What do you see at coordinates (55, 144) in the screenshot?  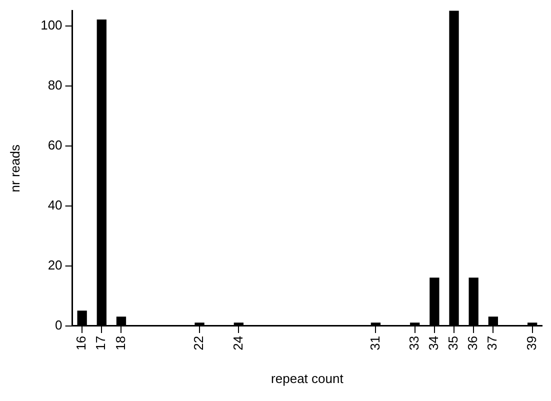 I see `y-tick-label: 60` at bounding box center [55, 144].